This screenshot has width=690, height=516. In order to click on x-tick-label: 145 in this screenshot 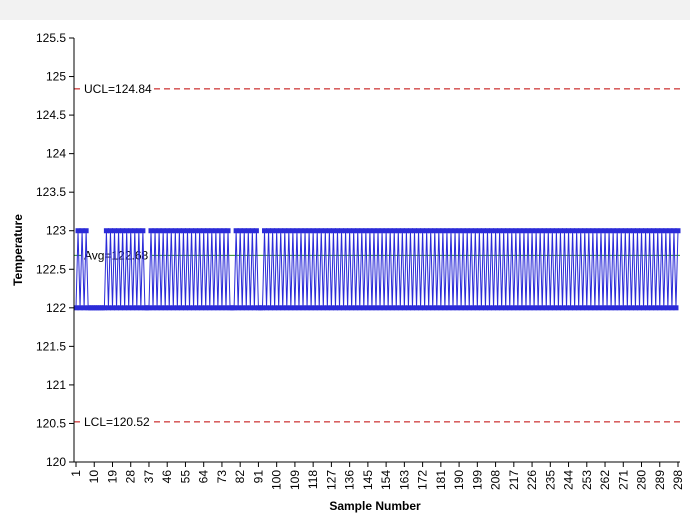, I will do `click(368, 480)`.